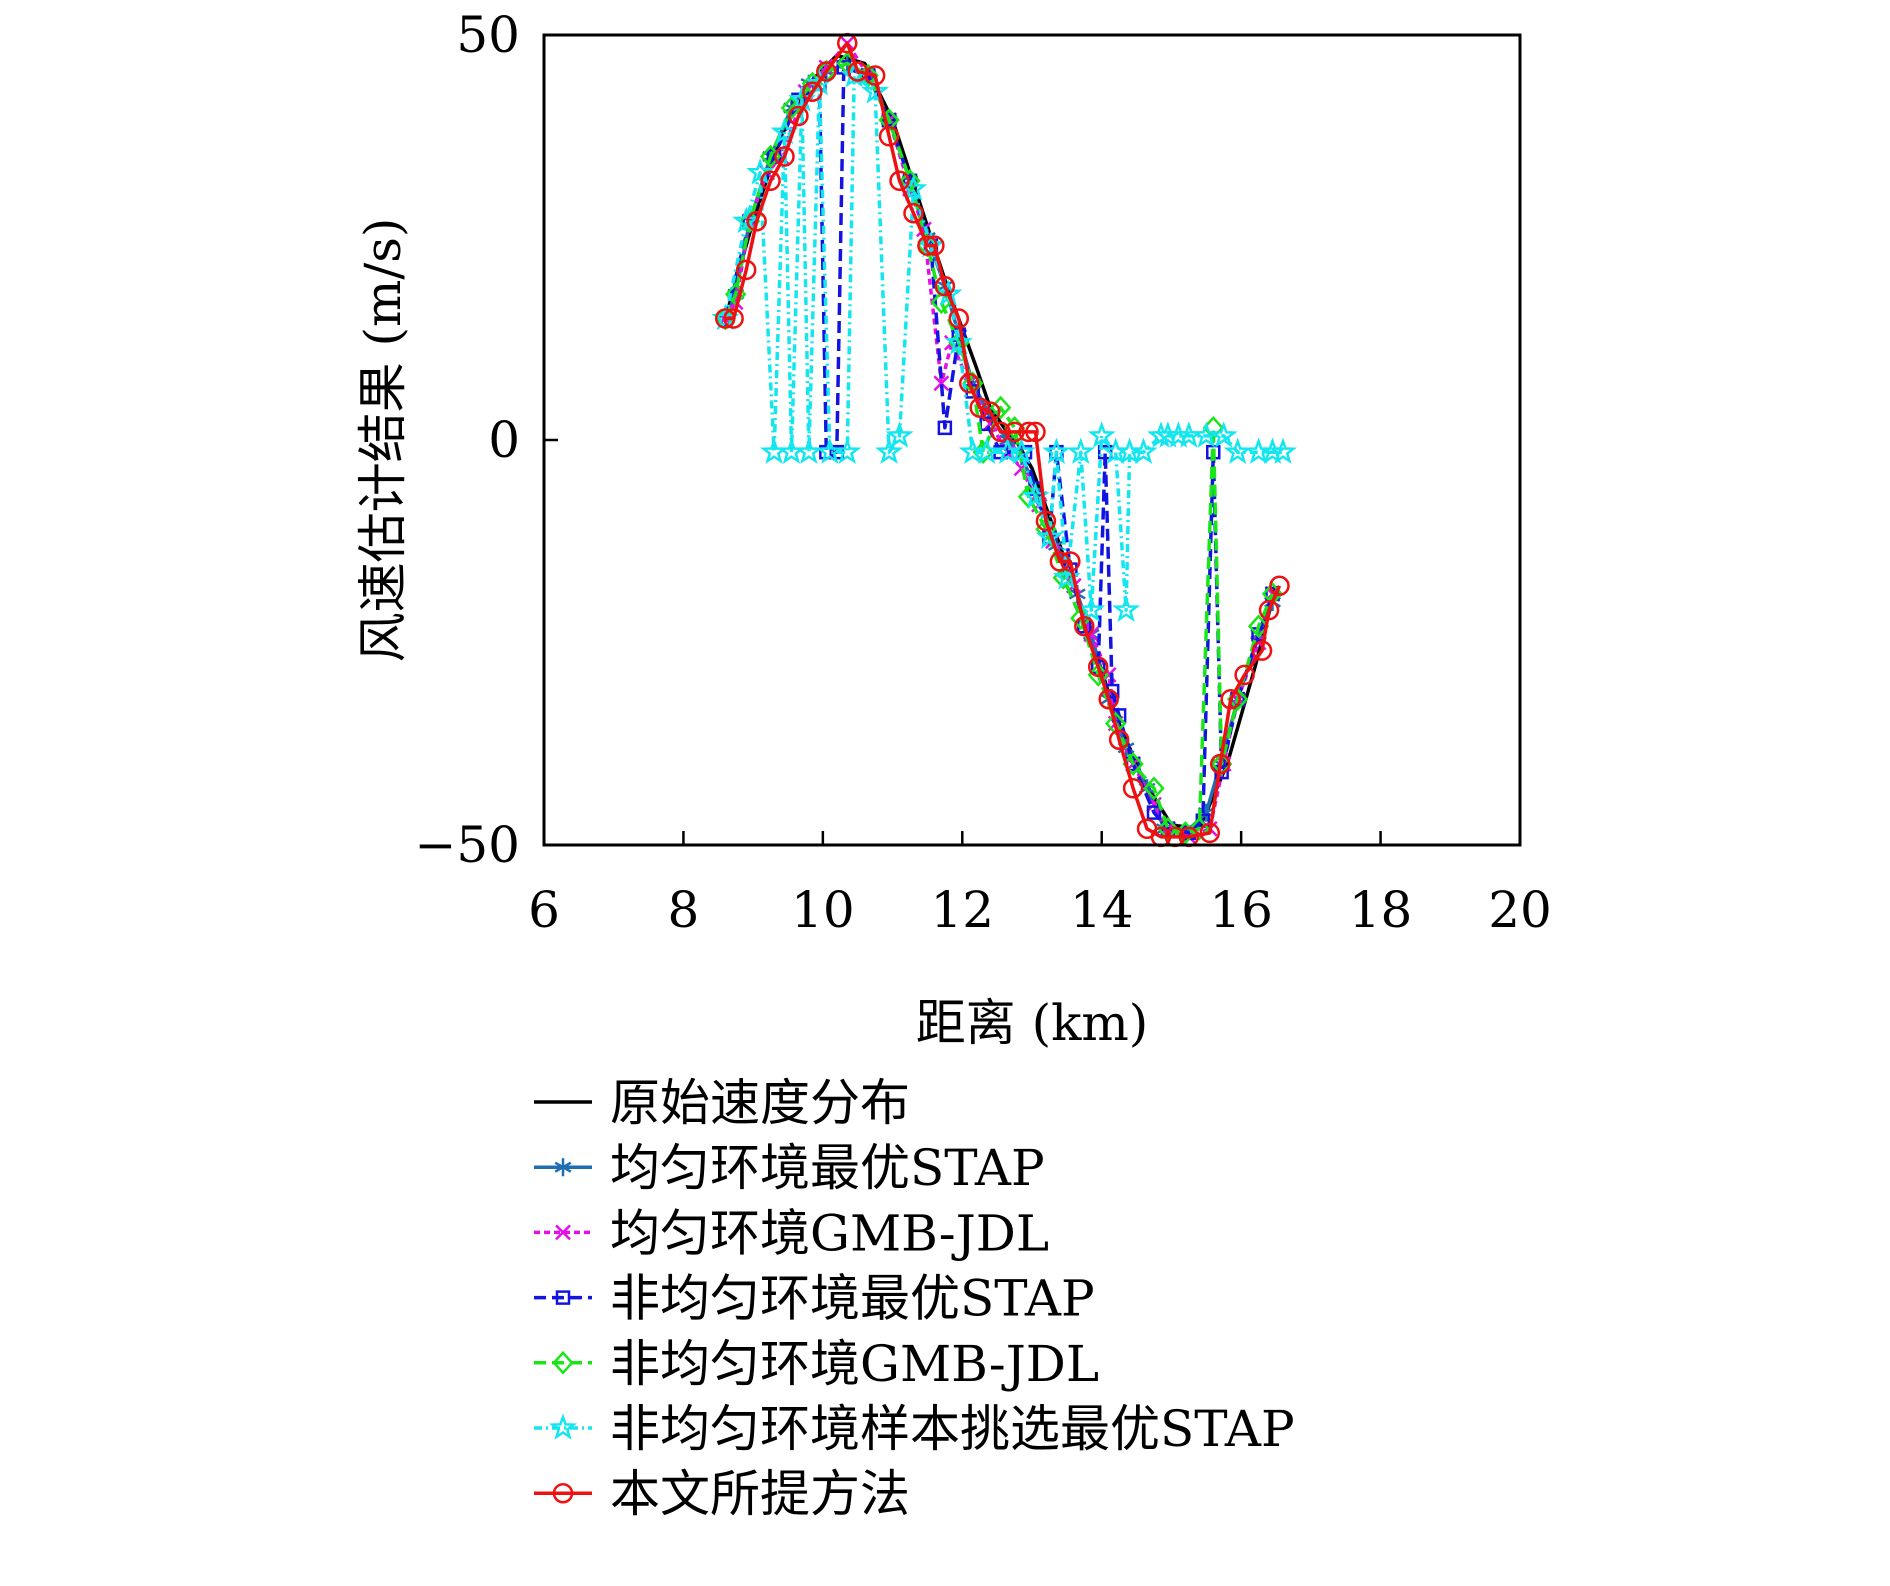 The width and height of the screenshot is (1890, 1586). Describe the element at coordinates (544, 910) in the screenshot. I see `x-tick-label: 6` at that location.